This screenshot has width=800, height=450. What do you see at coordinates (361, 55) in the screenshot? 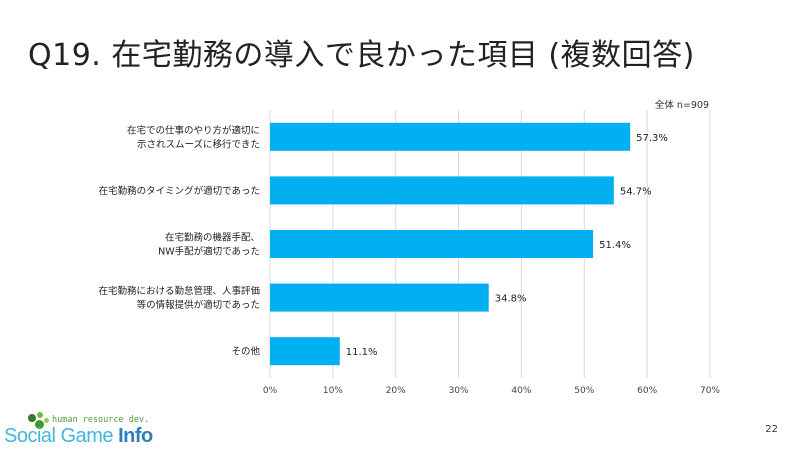
I see `slide-title: Q19. 在宅勤務の導入で良かった項目 (複数回答)` at bounding box center [361, 55].